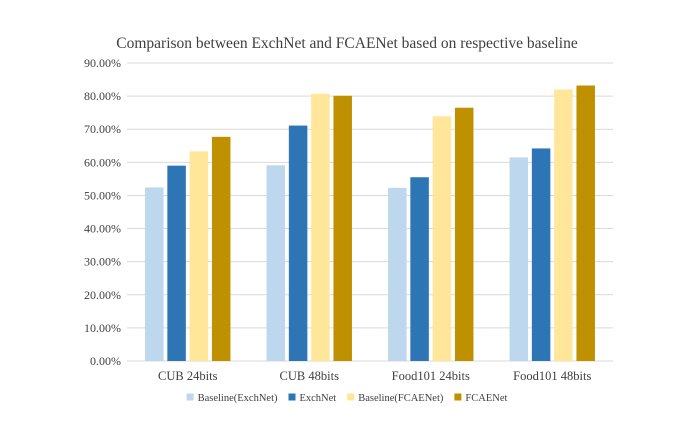  Describe the element at coordinates (552, 376) in the screenshot. I see `x-category-label: Food101 48bits` at that location.